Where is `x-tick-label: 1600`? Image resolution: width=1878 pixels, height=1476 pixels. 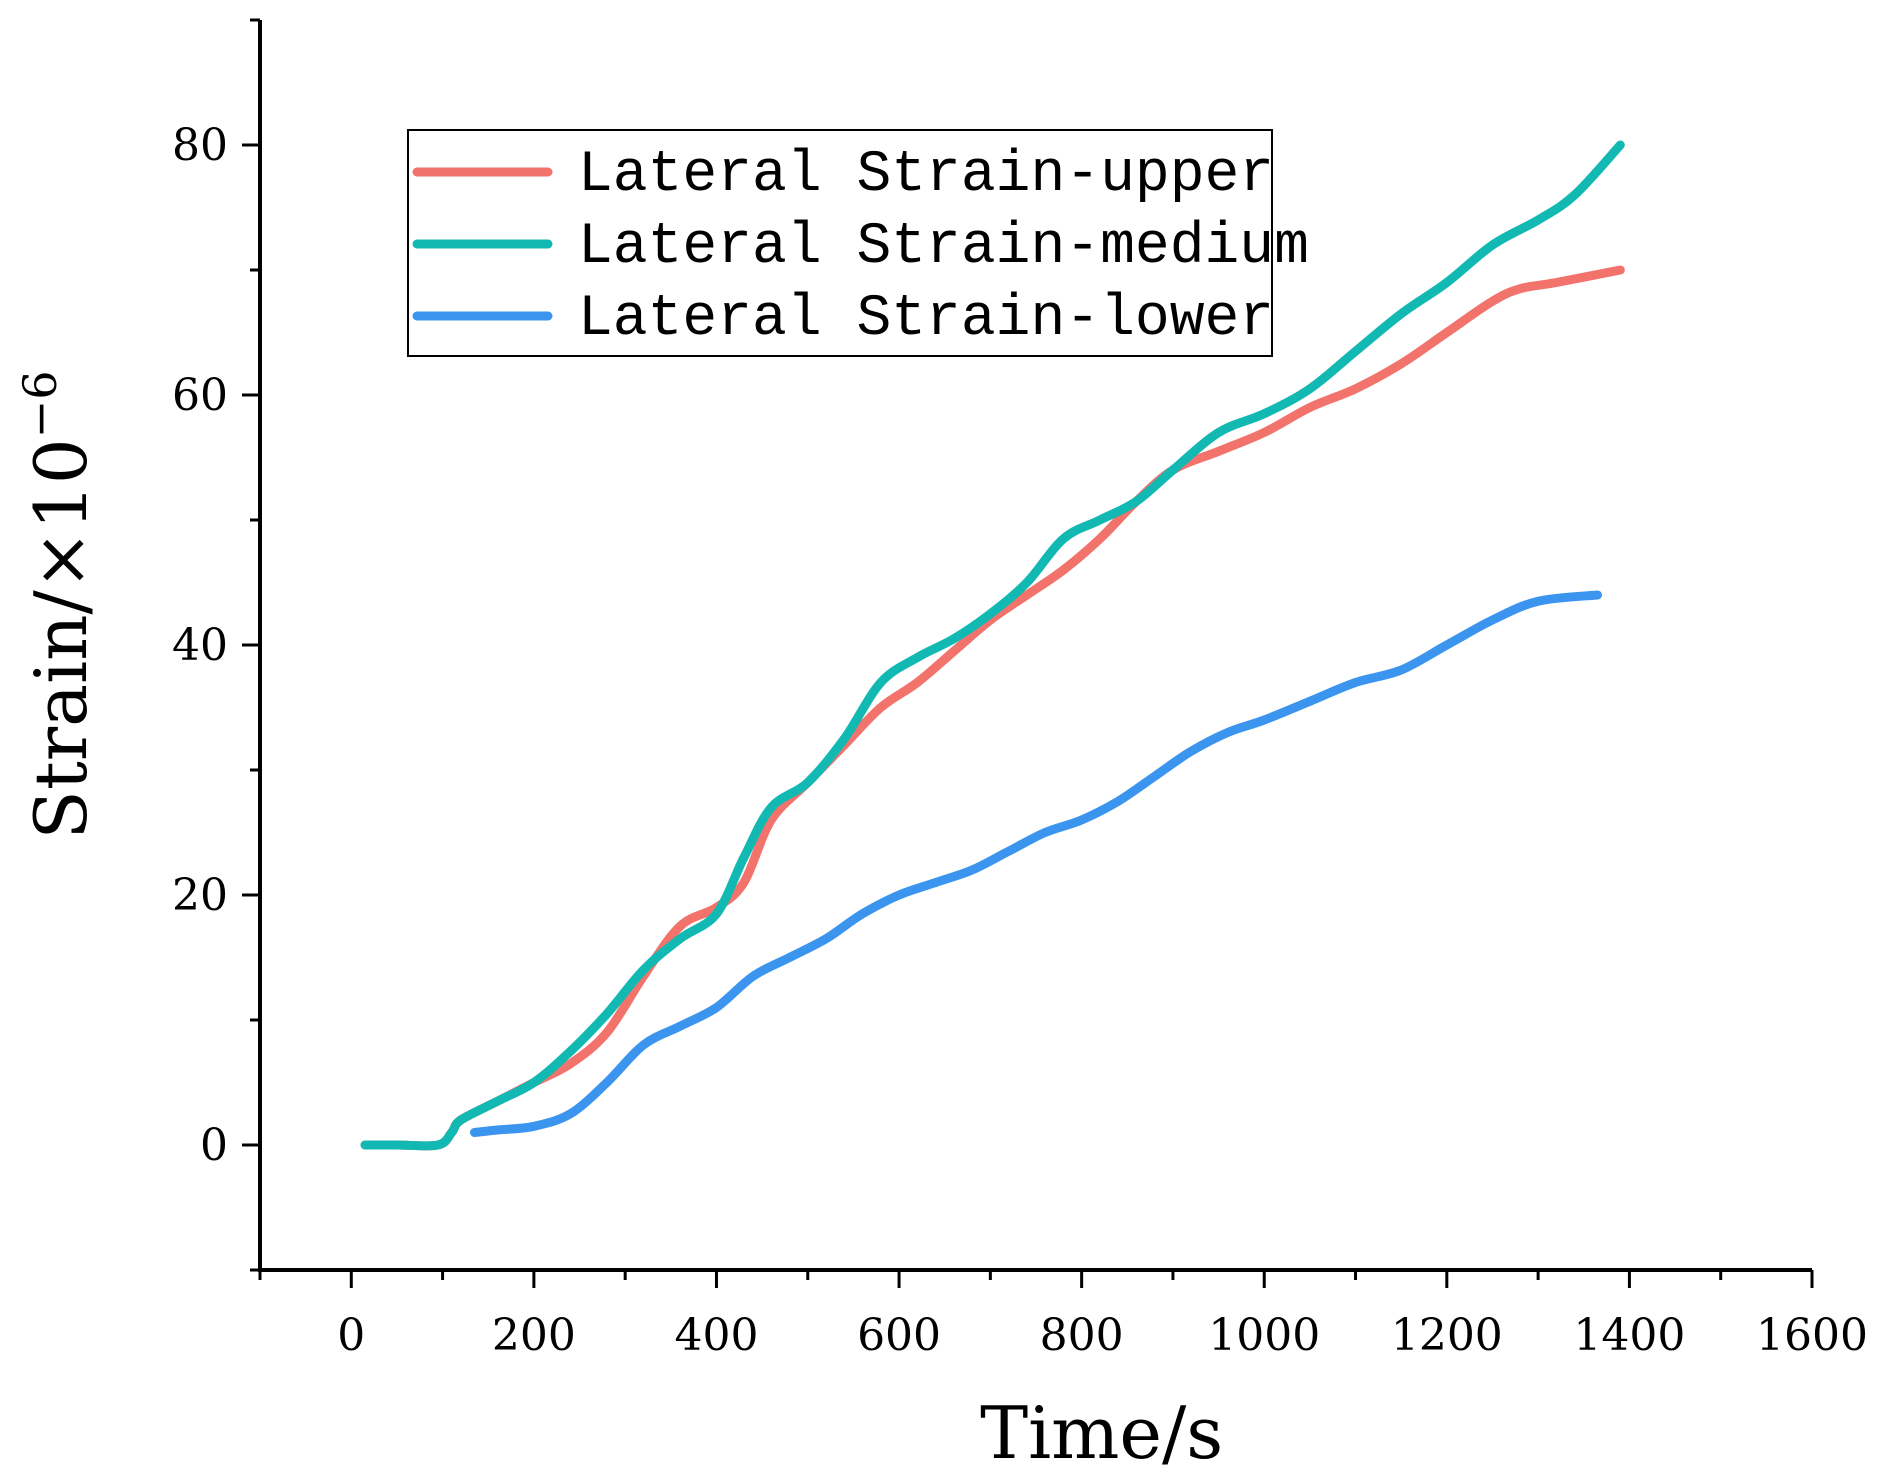
x-tick-label: 1600 is located at coordinates (1812, 1335).